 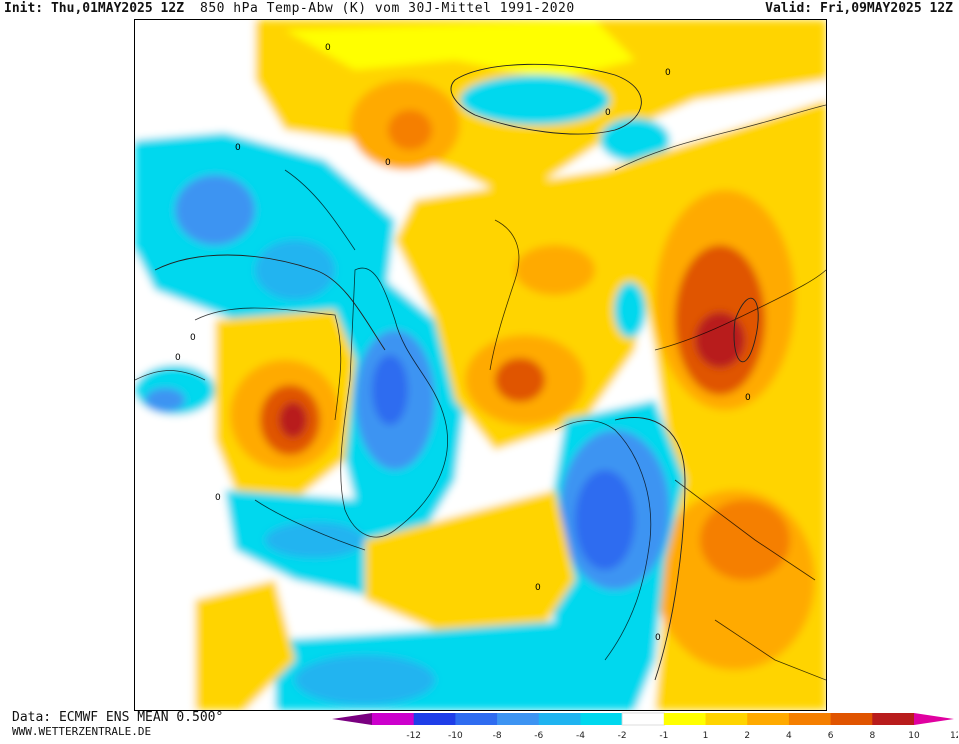 I want to click on legend-arrow-left, so click(x=352, y=719).